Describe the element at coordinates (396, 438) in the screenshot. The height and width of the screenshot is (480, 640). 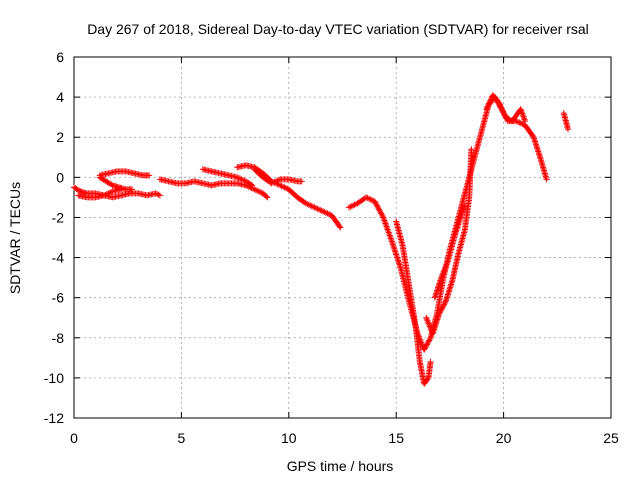
I see `x-tick-label: 15` at that location.